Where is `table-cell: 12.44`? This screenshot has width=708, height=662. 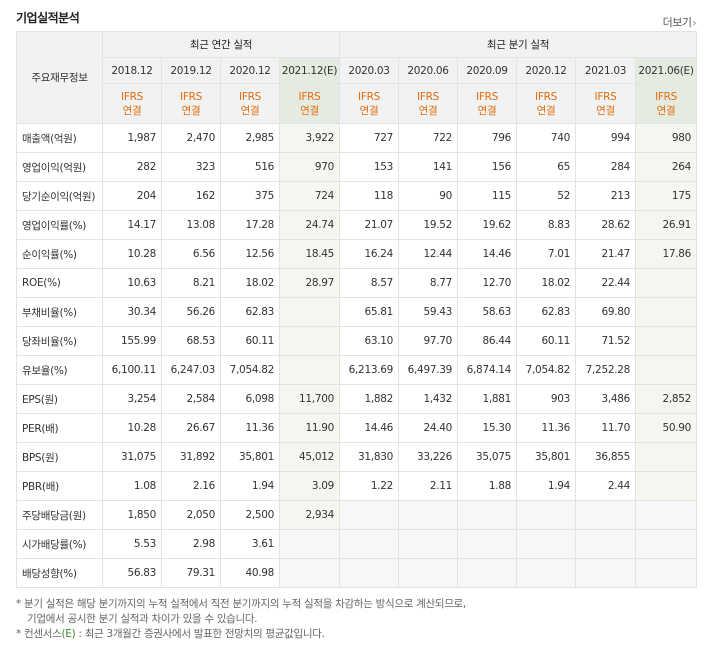
table-cell: 12.44 is located at coordinates (428, 254).